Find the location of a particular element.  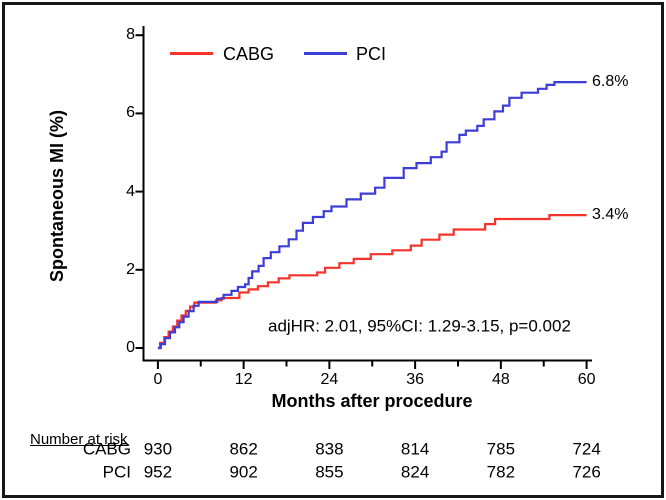

risk-value-cabg: 838 is located at coordinates (329, 449).